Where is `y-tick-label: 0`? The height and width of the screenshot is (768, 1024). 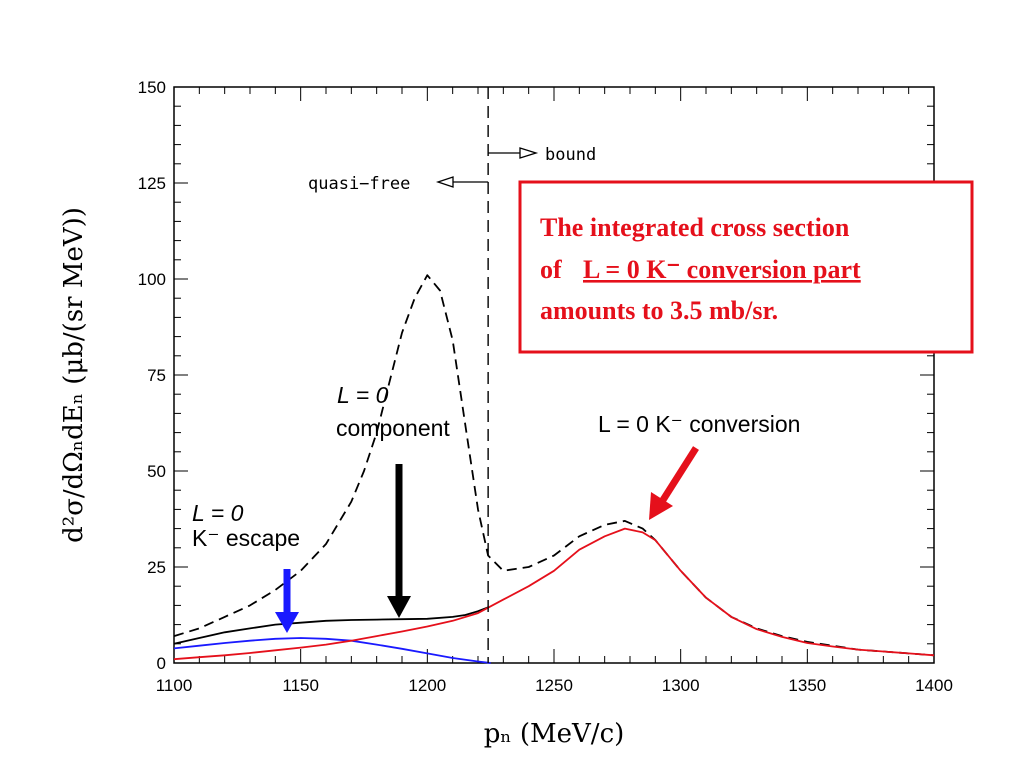
y-tick-label: 0 is located at coordinates (161, 663).